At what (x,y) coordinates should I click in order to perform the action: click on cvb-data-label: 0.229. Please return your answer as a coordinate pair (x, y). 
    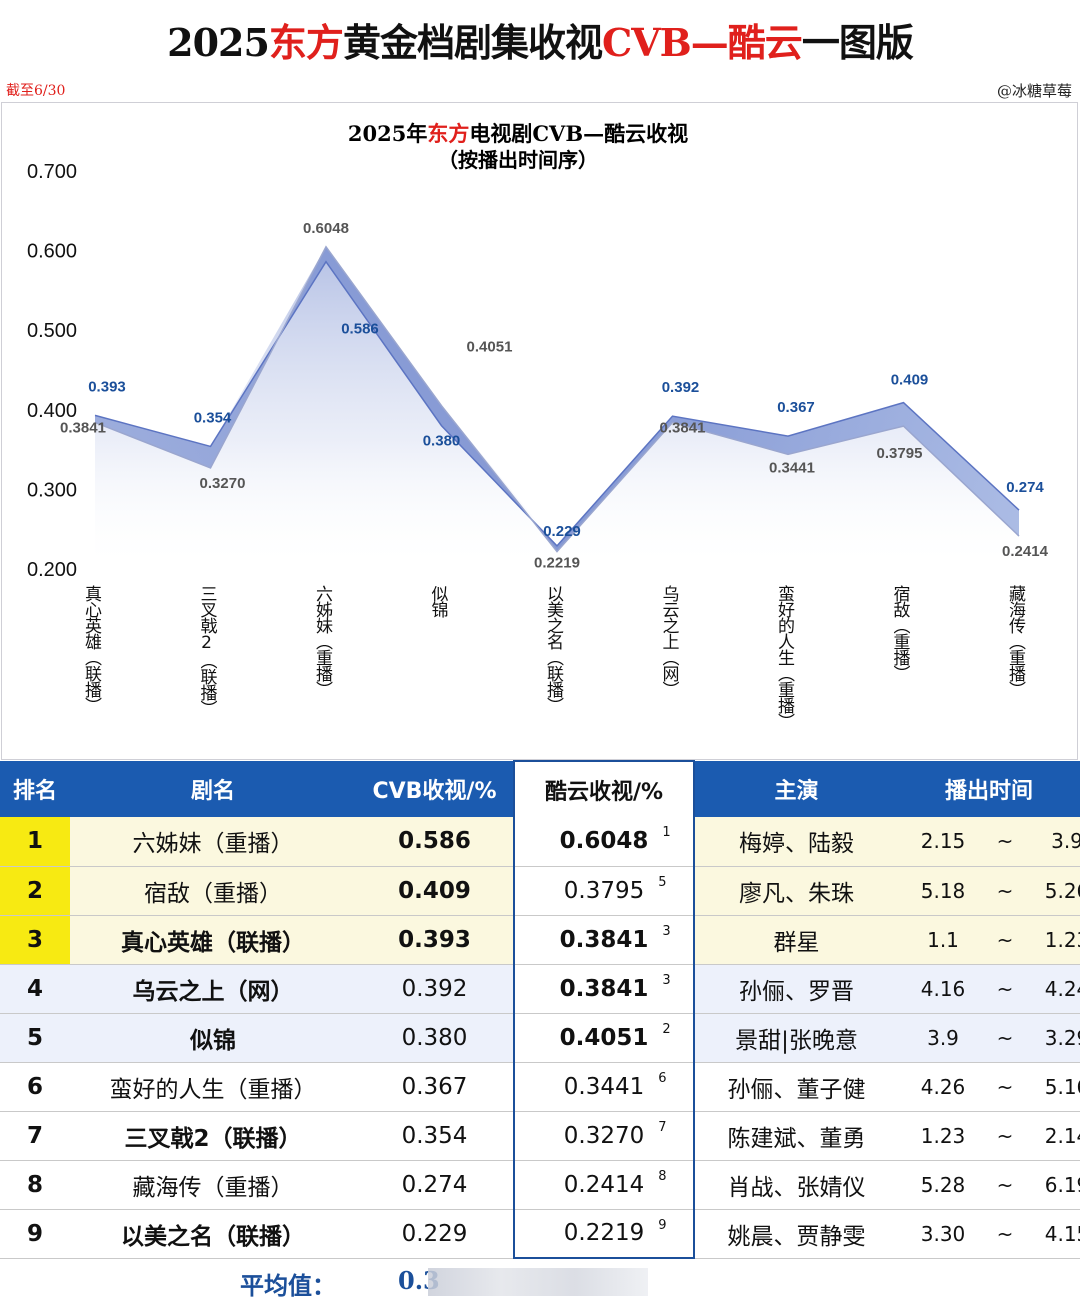
    Looking at the image, I should click on (562, 531).